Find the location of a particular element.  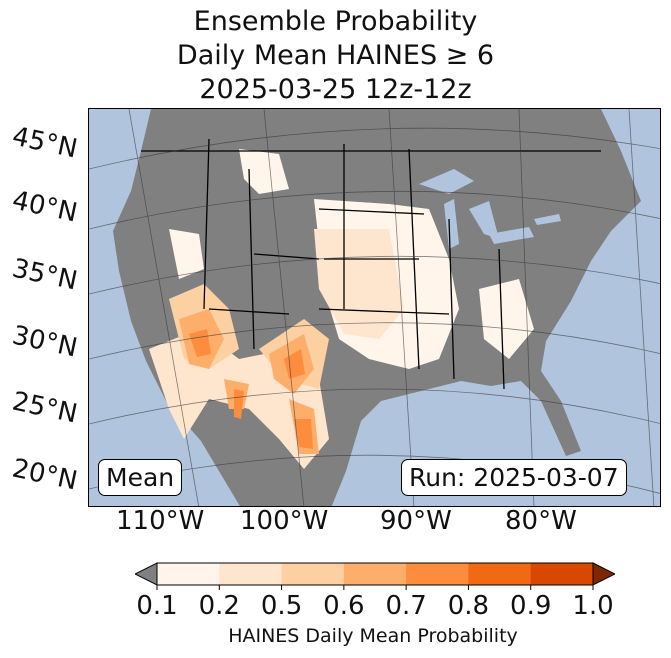

lat-label: 45°N is located at coordinates (44, 143).